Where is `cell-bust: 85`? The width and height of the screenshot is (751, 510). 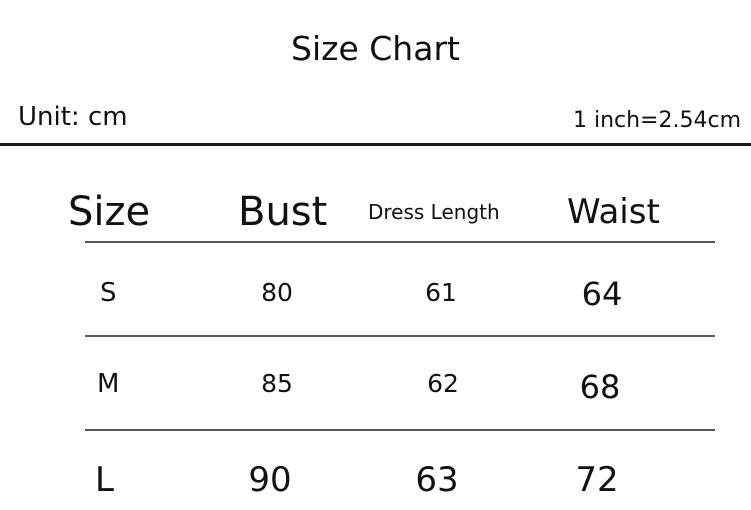 cell-bust: 85 is located at coordinates (277, 383).